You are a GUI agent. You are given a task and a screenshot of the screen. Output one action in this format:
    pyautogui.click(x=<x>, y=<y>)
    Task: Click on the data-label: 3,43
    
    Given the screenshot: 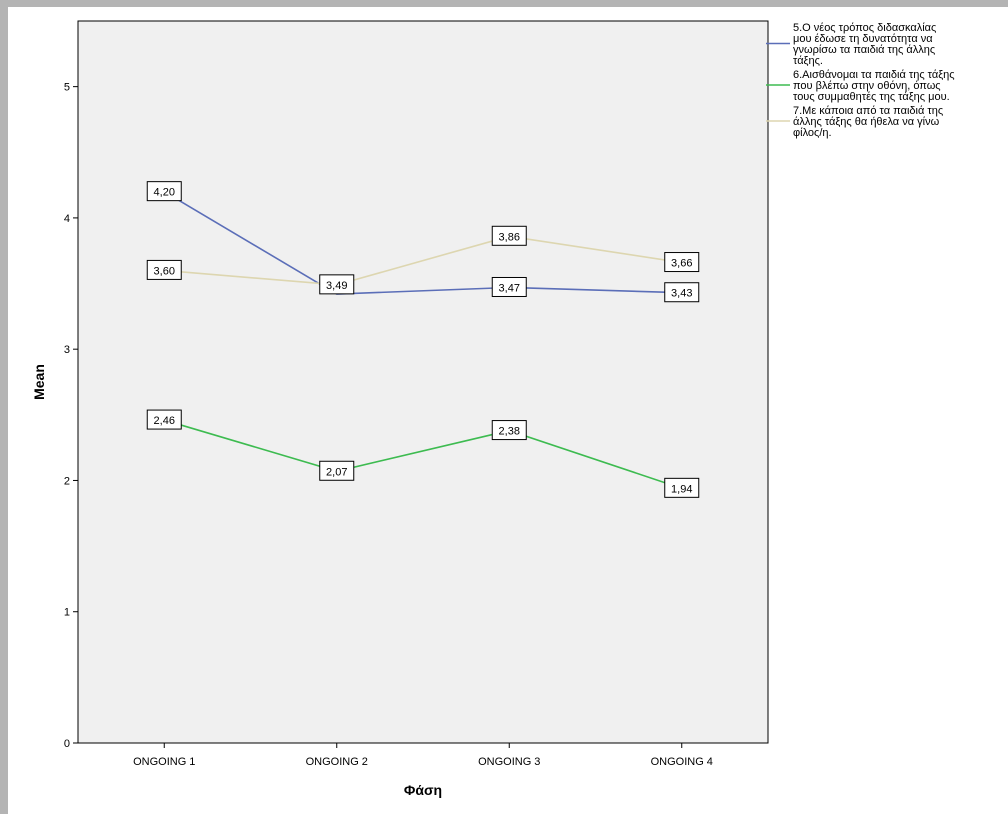 What is the action you would take?
    pyautogui.click(x=682, y=292)
    